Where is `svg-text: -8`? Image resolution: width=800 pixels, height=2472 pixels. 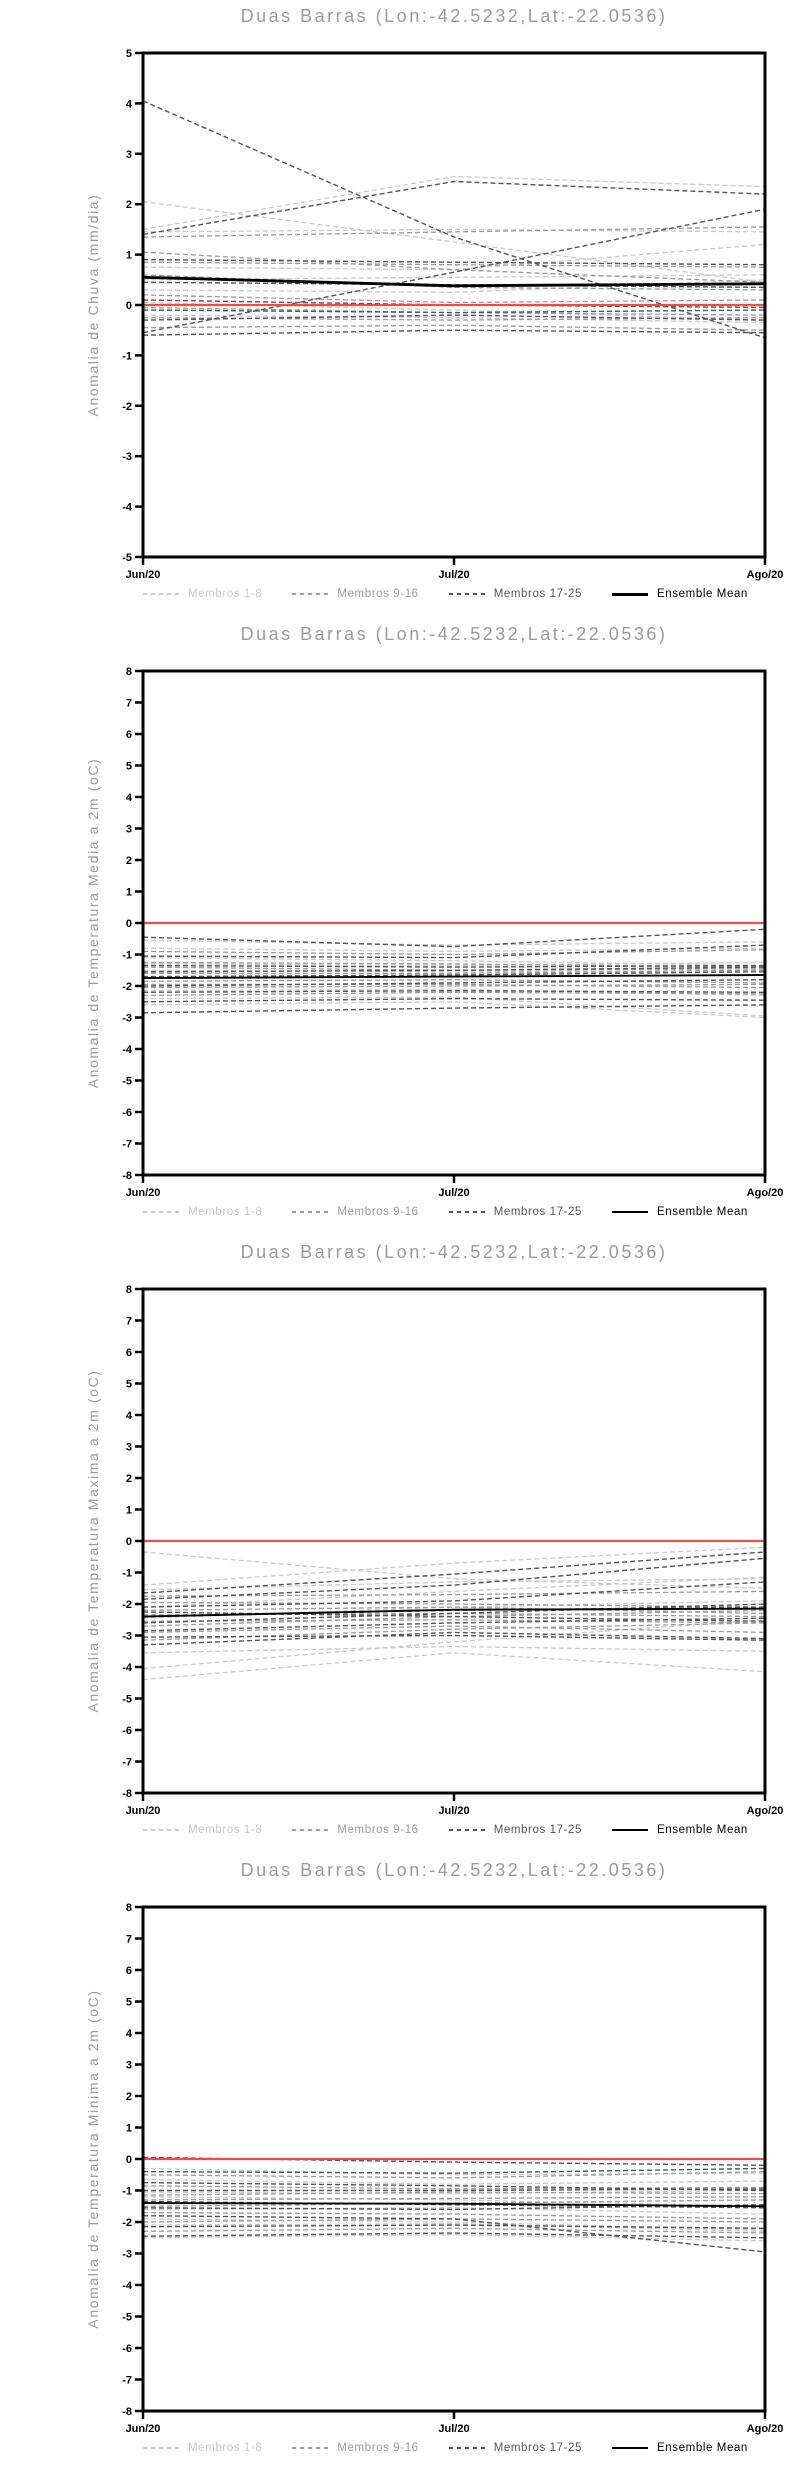
svg-text: -8 is located at coordinates (127, 2412).